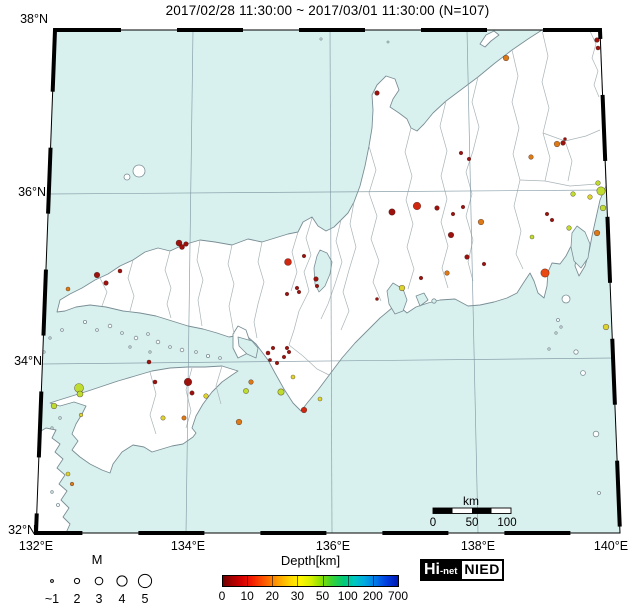 The height and width of the screenshot is (605, 635). What do you see at coordinates (471, 501) in the screenshot?
I see `scale-bar-unit: km` at bounding box center [471, 501].